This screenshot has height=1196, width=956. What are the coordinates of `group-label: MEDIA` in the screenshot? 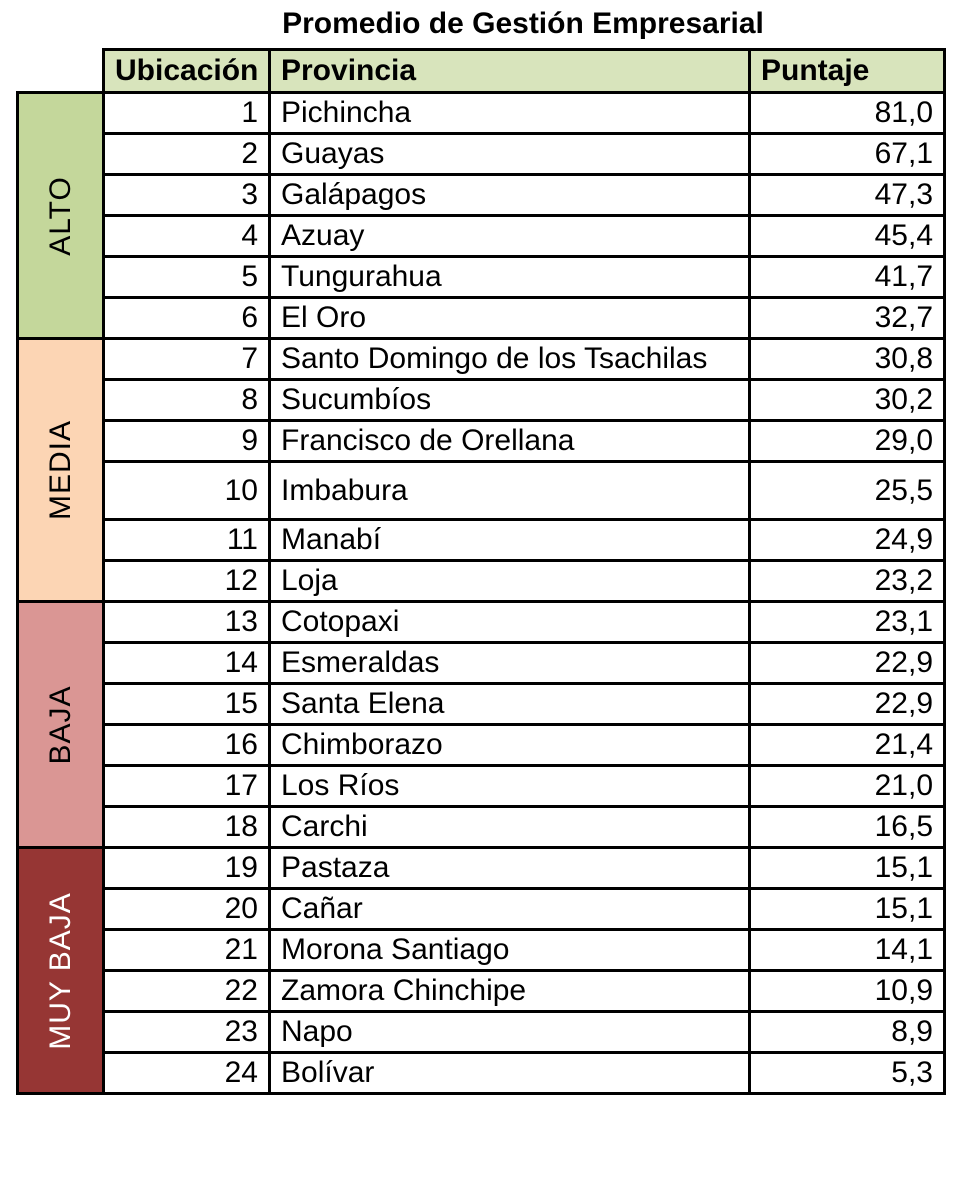 It's located at (60, 470).